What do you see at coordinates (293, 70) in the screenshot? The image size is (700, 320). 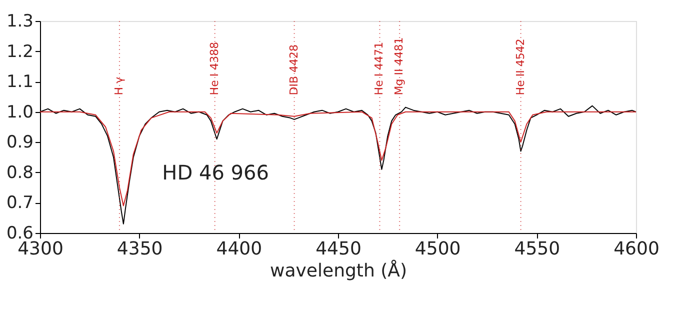 I see `ref-line-label: DIB 4428` at bounding box center [293, 70].